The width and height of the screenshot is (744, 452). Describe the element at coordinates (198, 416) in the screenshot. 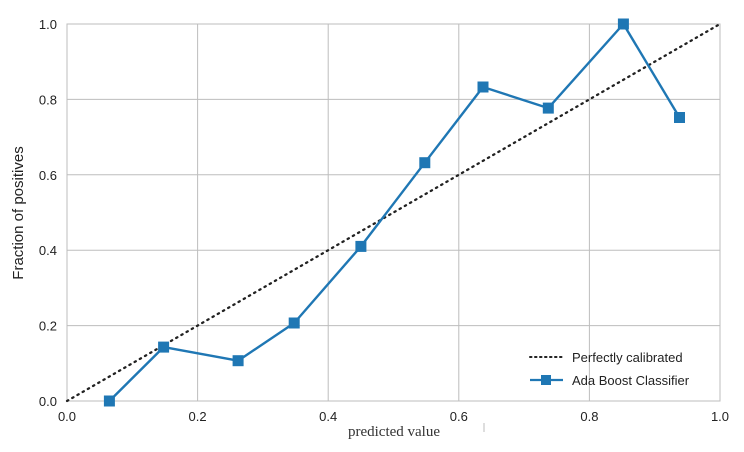

I see `x-tick-label: 0.2` at that location.